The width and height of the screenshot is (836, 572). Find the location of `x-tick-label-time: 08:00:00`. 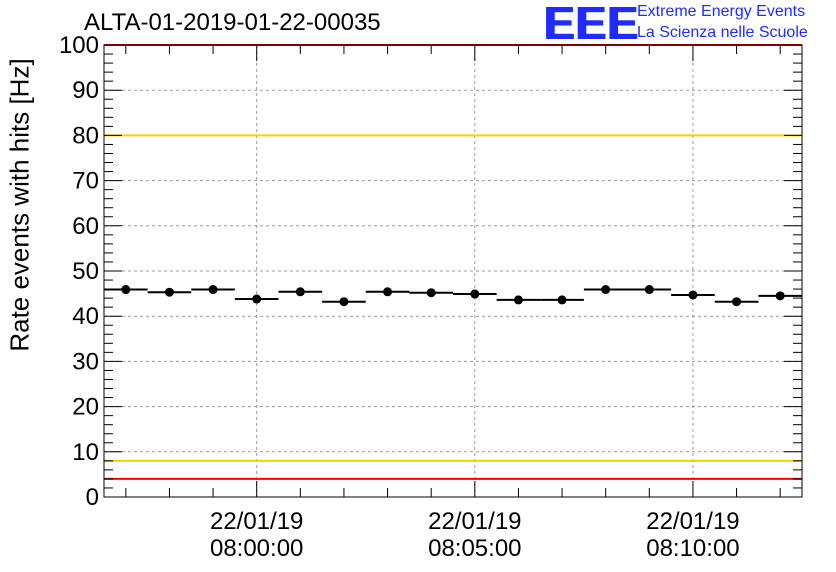

x-tick-label-time: 08:00:00 is located at coordinates (256, 548).